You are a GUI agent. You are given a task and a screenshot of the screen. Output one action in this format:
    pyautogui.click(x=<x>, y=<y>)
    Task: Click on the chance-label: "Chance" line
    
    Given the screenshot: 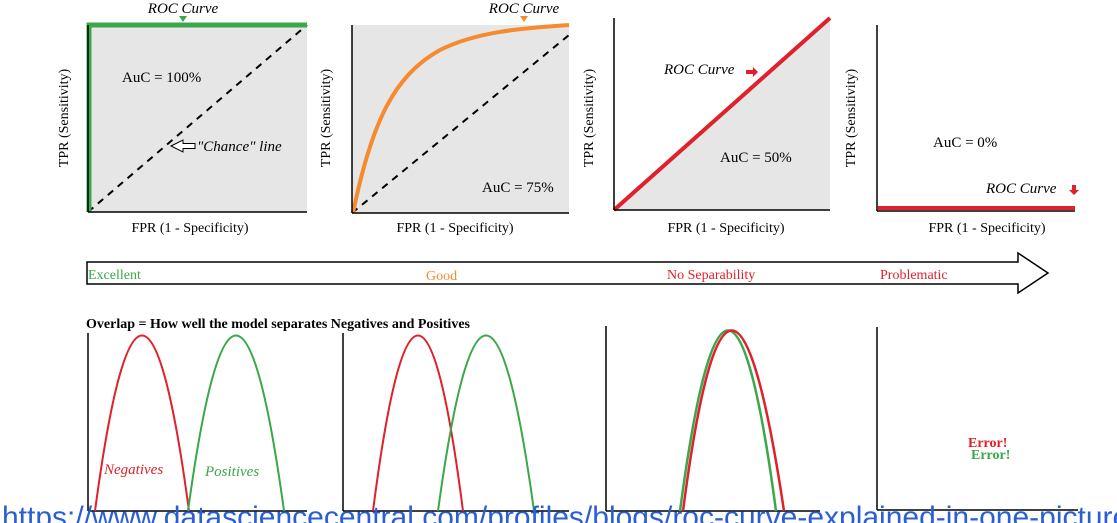 What is the action you would take?
    pyautogui.click(x=239, y=147)
    